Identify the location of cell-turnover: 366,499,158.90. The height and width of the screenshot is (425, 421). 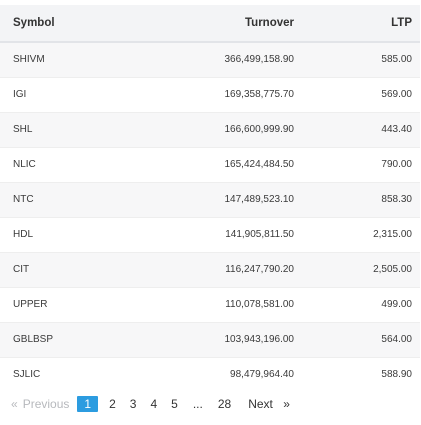
(210, 59).